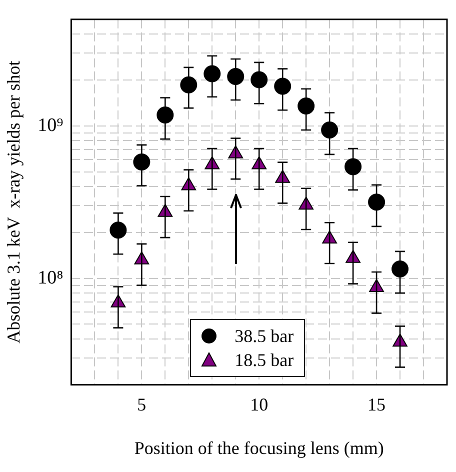  Describe the element at coordinates (264, 360) in the screenshot. I see `legend-label: 18.5 bar` at that location.